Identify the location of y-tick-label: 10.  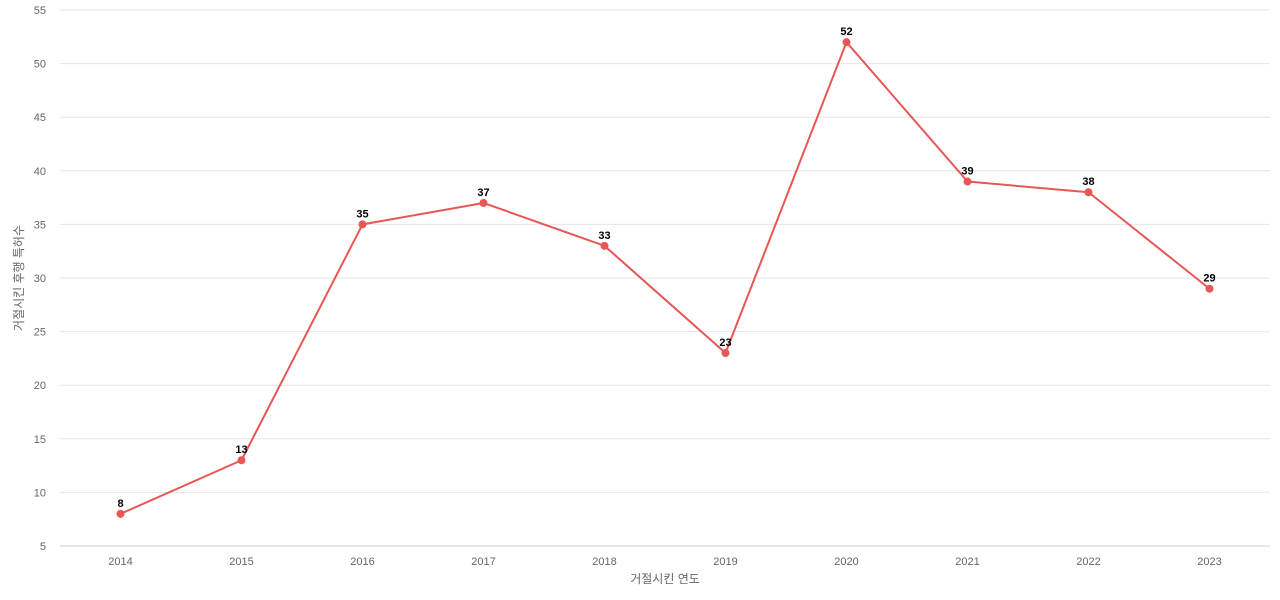
(40, 493).